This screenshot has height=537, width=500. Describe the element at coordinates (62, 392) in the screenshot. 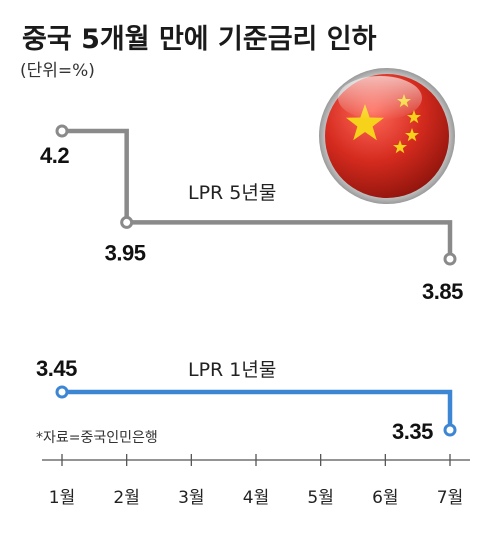

I see `lpr1-point-1월` at that location.